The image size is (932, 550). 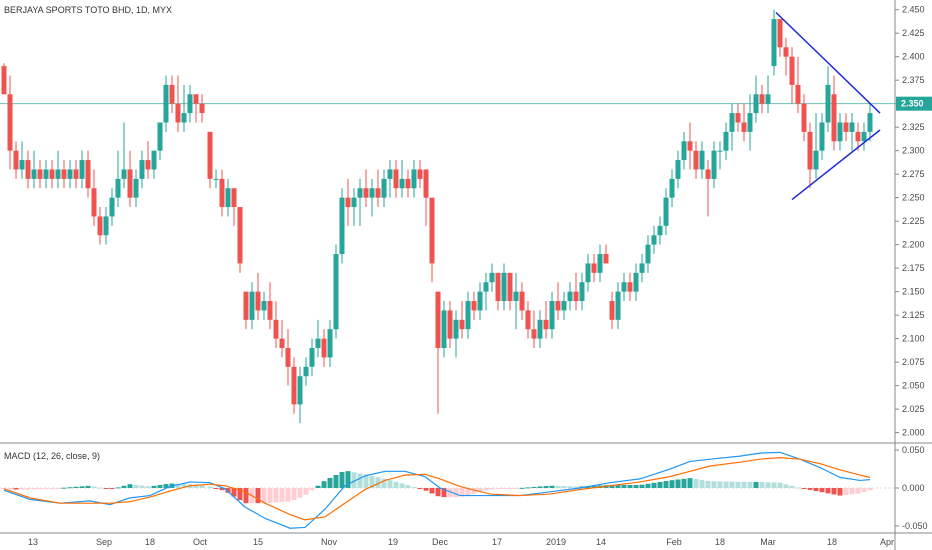 What do you see at coordinates (913, 10) in the screenshot?
I see `price-tick-label: 2.450` at bounding box center [913, 10].